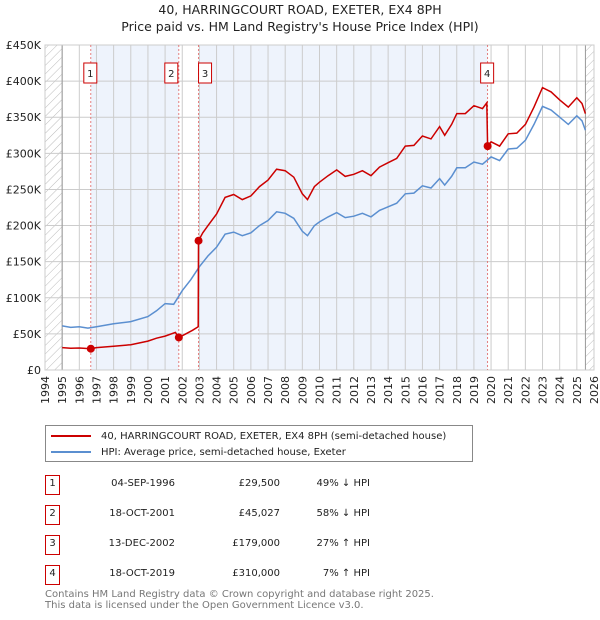 The image size is (600, 620). I want to click on hatched-region-end, so click(589, 207).